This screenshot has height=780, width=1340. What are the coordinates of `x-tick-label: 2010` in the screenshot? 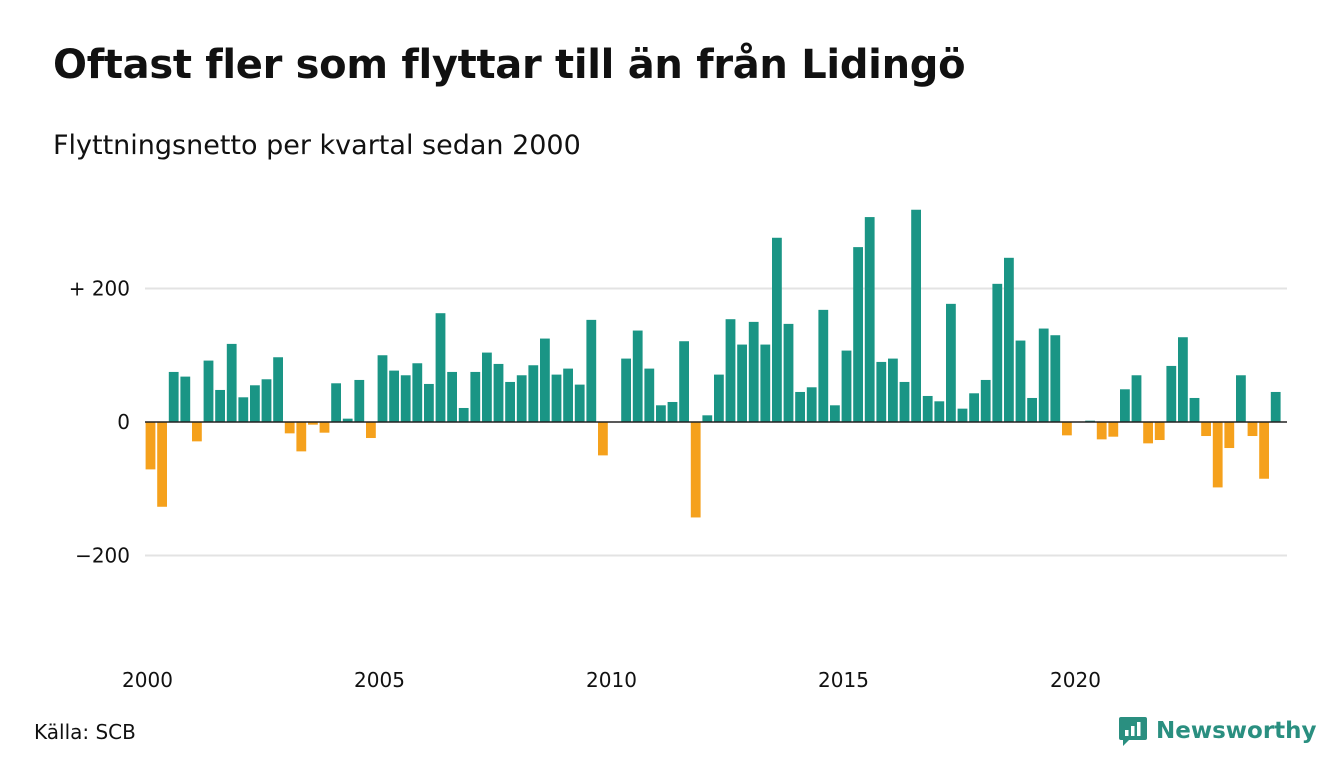 It's located at (611, 680).